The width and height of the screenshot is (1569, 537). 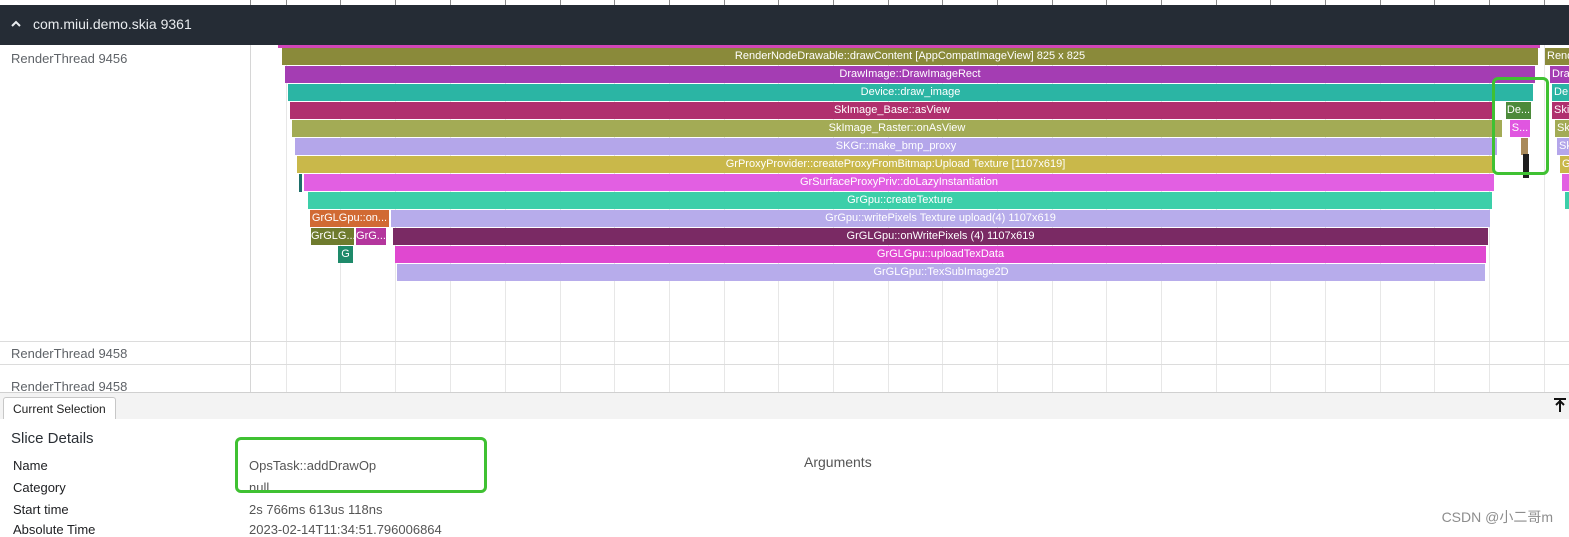 I want to click on slice: GrGpu::createTexture, so click(x=900, y=200).